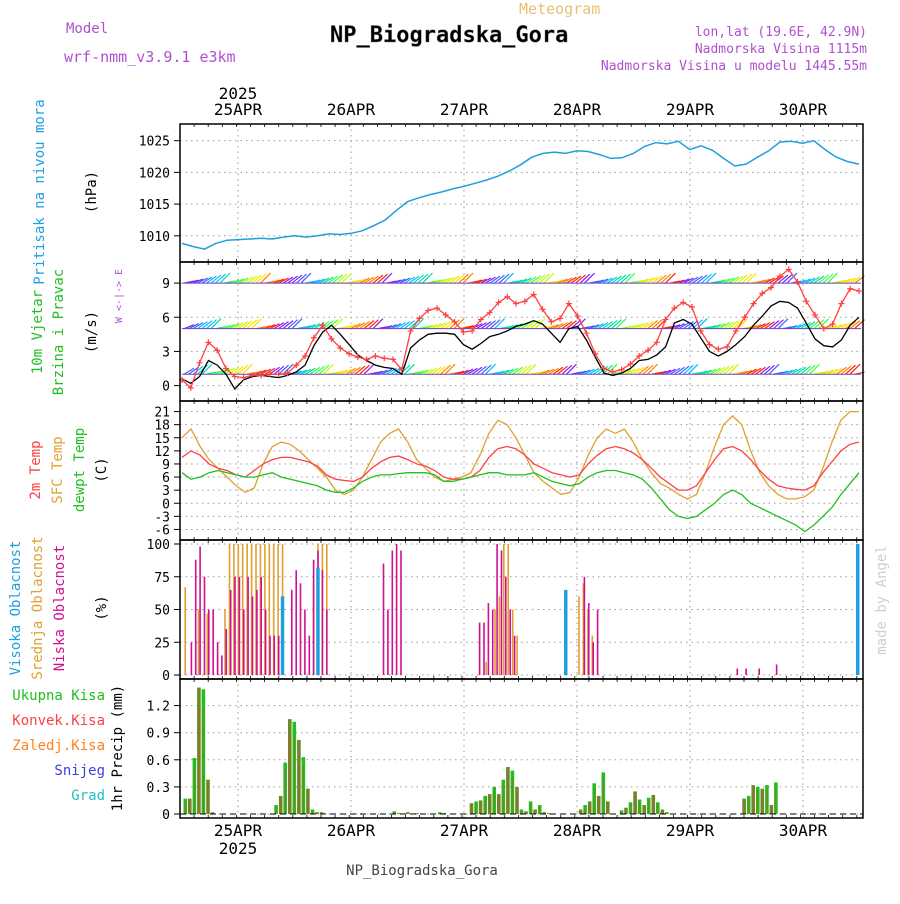  Describe the element at coordinates (162, 439) in the screenshot. I see `temp-ytick-label: 15` at that location.